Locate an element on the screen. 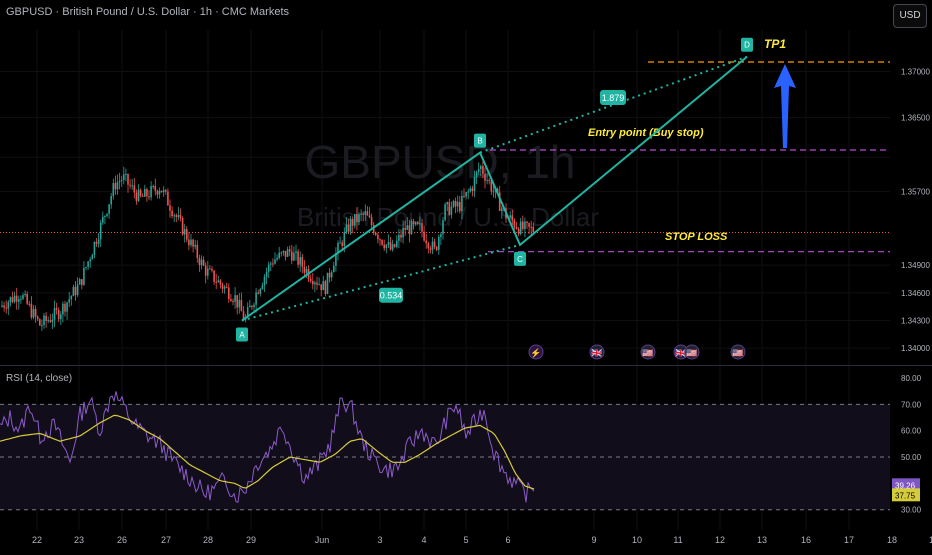 The width and height of the screenshot is (932, 555). ac-dotted-line is located at coordinates (381, 282).